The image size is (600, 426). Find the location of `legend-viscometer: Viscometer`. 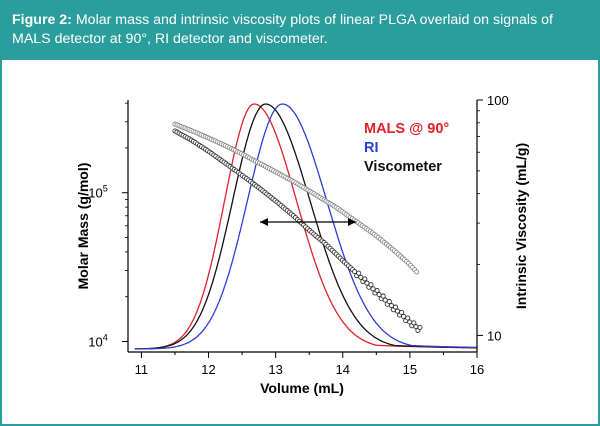

legend-viscometer: Viscometer is located at coordinates (403, 167).